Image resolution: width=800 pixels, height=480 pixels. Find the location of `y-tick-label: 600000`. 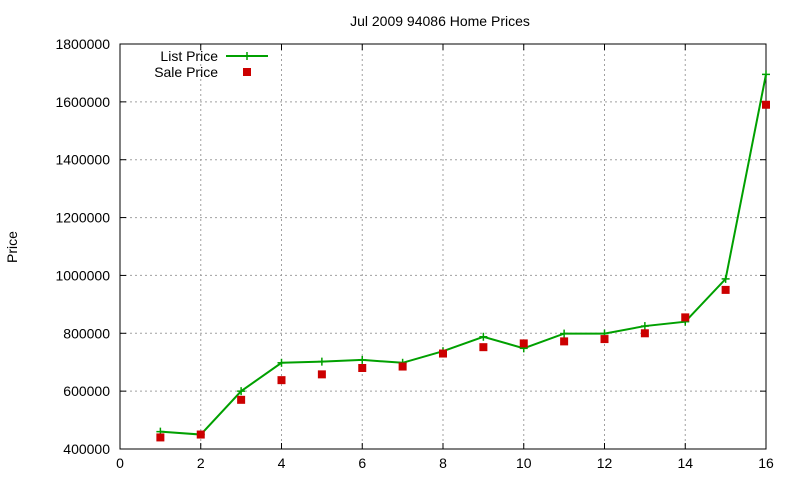

y-tick-label: 600000 is located at coordinates (86, 391).